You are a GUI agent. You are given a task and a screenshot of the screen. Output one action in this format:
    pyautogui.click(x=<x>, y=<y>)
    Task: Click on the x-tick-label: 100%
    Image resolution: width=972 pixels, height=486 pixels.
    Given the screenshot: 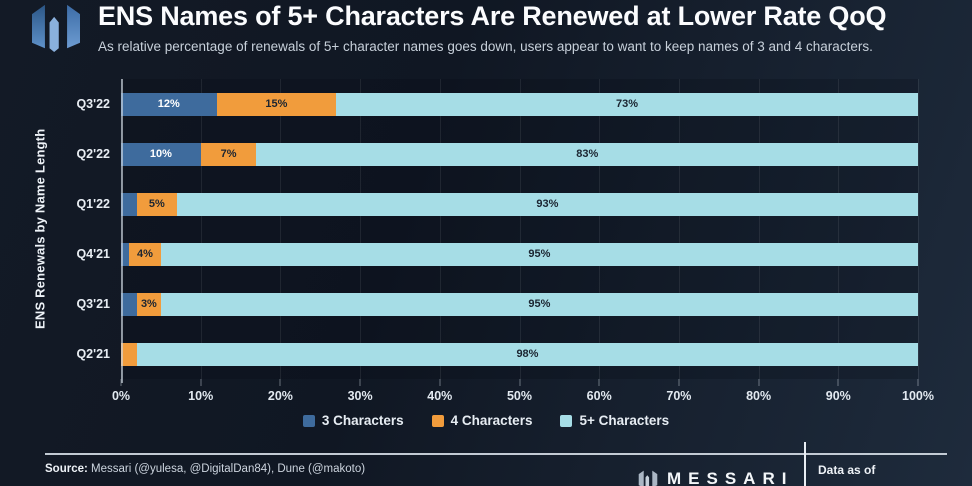 What is the action you would take?
    pyautogui.click(x=918, y=396)
    